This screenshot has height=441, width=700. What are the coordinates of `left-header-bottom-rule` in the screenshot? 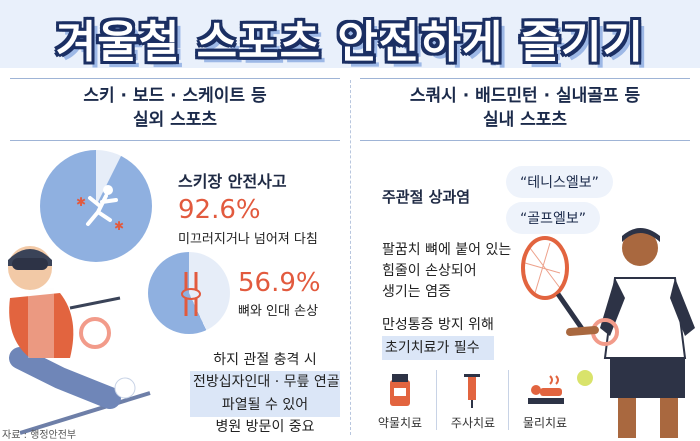 It's located at (175, 140).